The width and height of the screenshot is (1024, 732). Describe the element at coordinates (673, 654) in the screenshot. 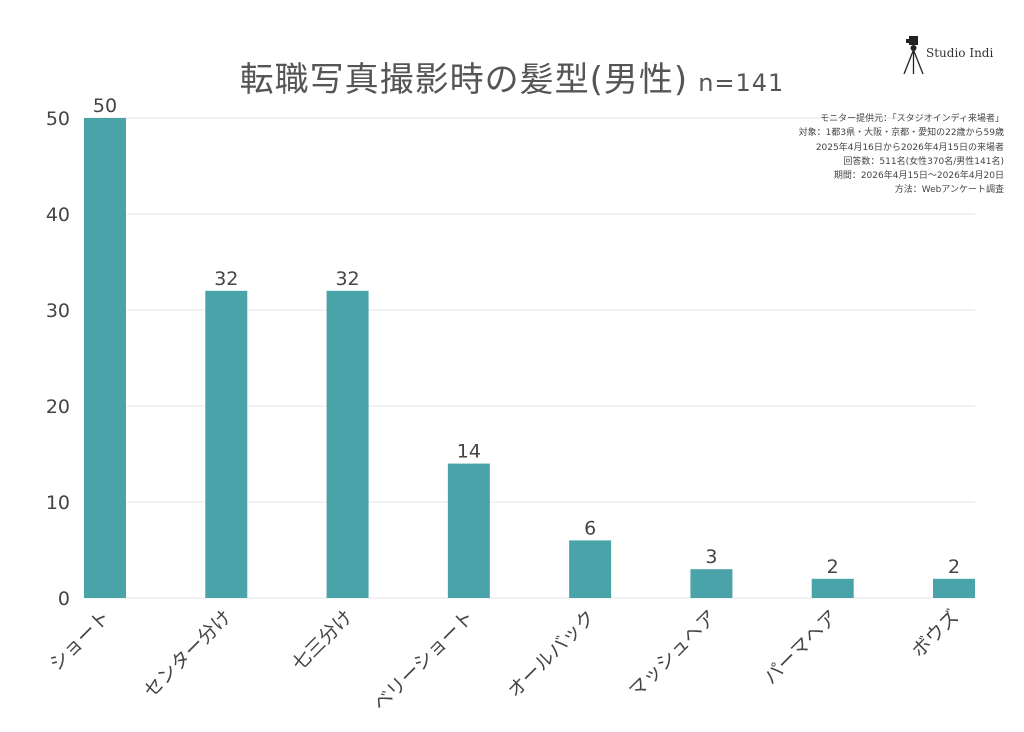

I see `x-tick-label: マッシュヘア` at that location.